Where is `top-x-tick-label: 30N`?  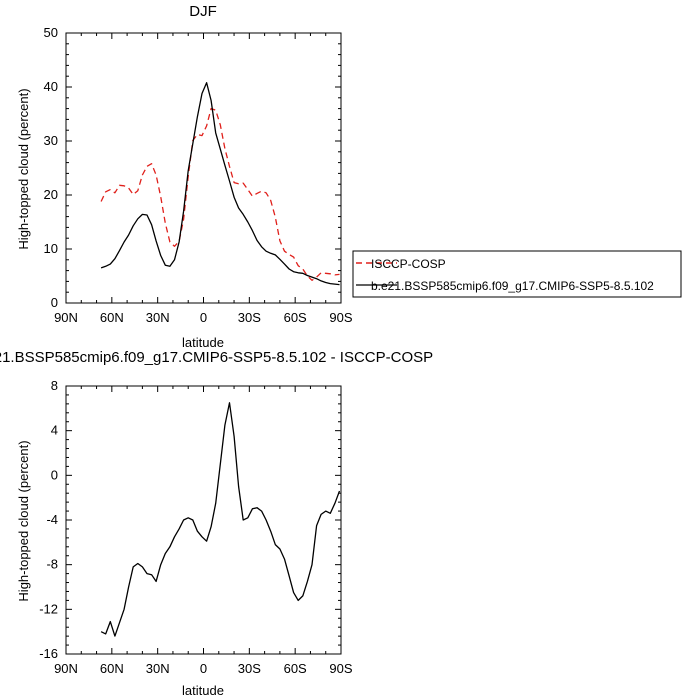 top-x-tick-label: 30N is located at coordinates (158, 317).